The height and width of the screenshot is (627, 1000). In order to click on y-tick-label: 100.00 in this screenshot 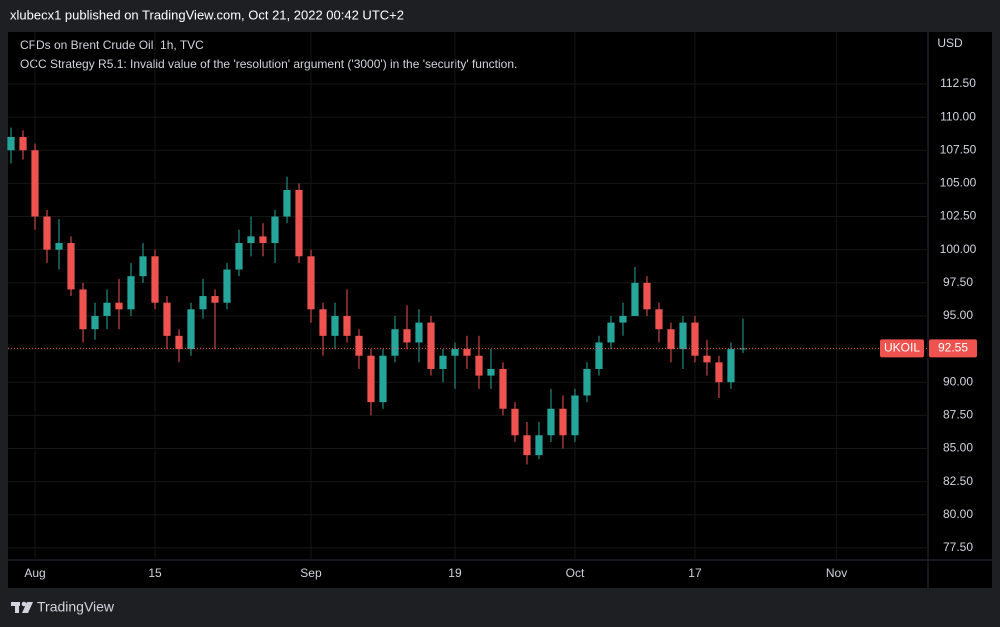, I will do `click(958, 249)`.